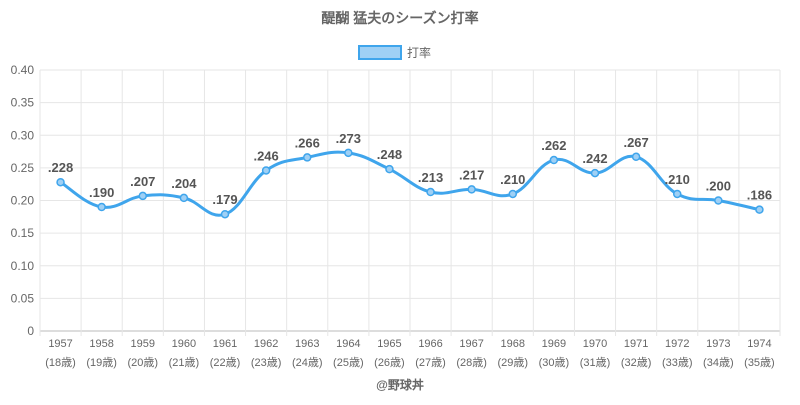 This screenshot has height=405, width=800. I want to click on x-age-label: (35歳), so click(759, 362).